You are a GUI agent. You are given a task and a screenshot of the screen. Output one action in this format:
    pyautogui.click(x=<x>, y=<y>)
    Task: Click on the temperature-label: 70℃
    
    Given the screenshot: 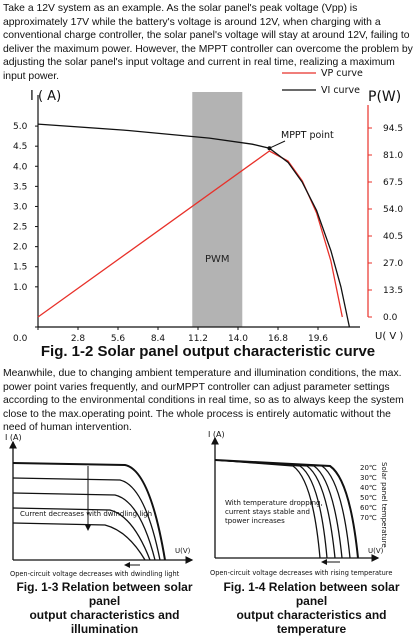 What is the action you would take?
    pyautogui.click(x=368, y=518)
    